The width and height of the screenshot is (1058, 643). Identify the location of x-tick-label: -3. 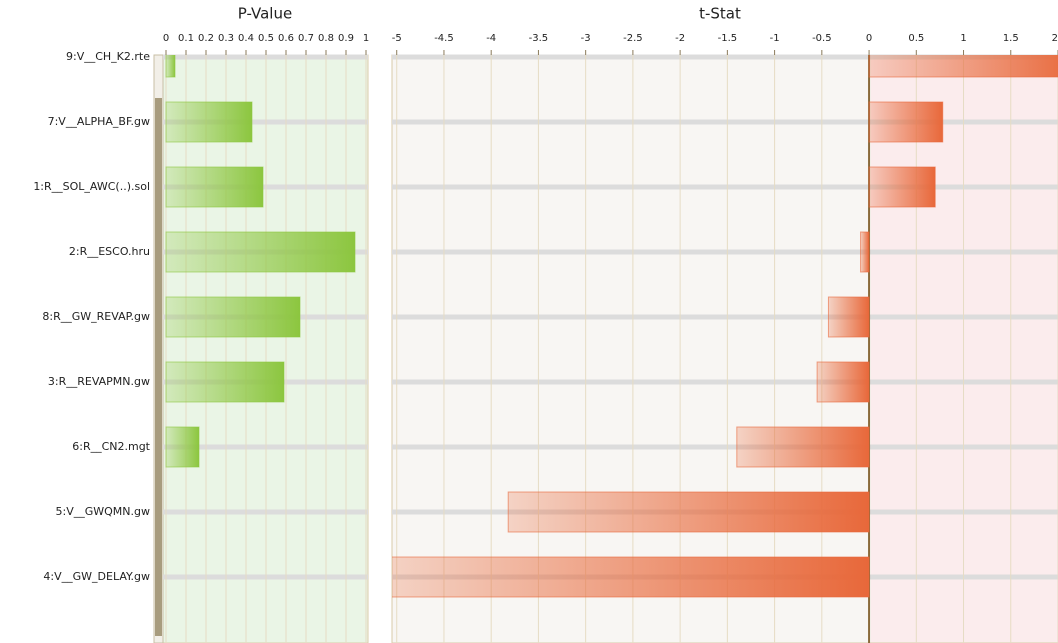
(586, 38).